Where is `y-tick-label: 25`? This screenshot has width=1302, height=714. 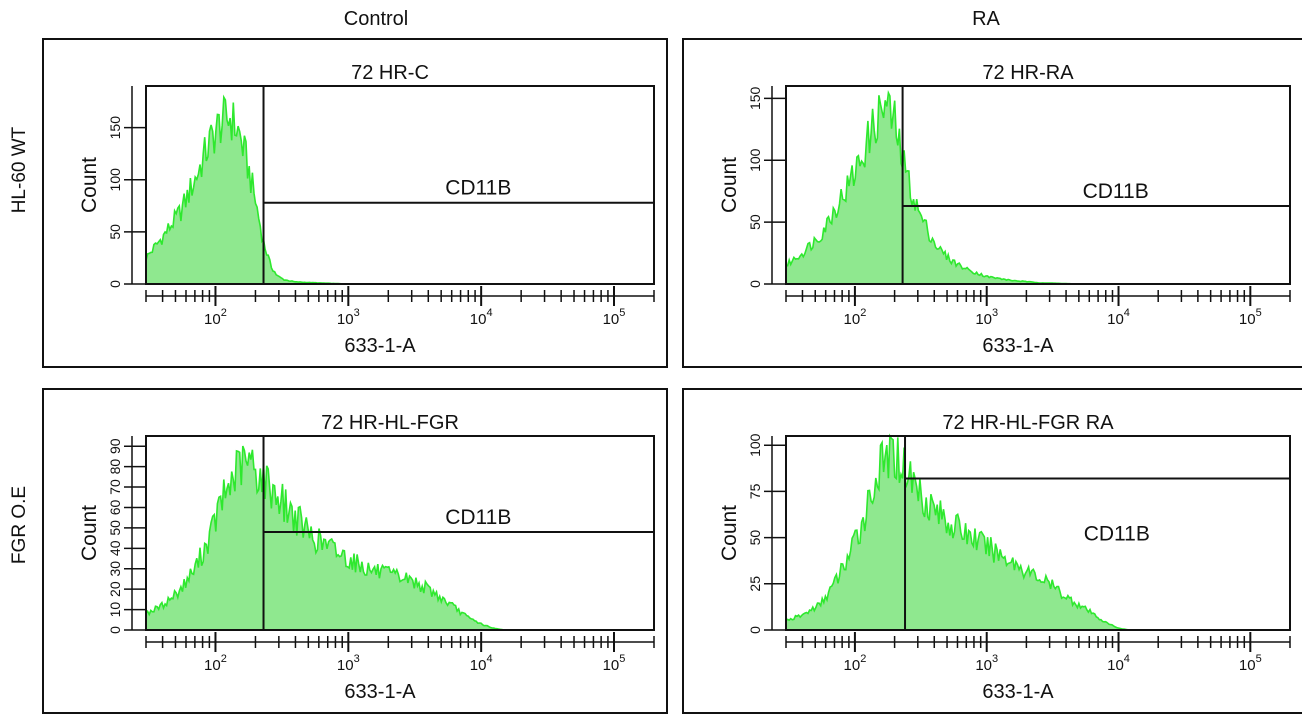
y-tick-label: 25 is located at coordinates (755, 584).